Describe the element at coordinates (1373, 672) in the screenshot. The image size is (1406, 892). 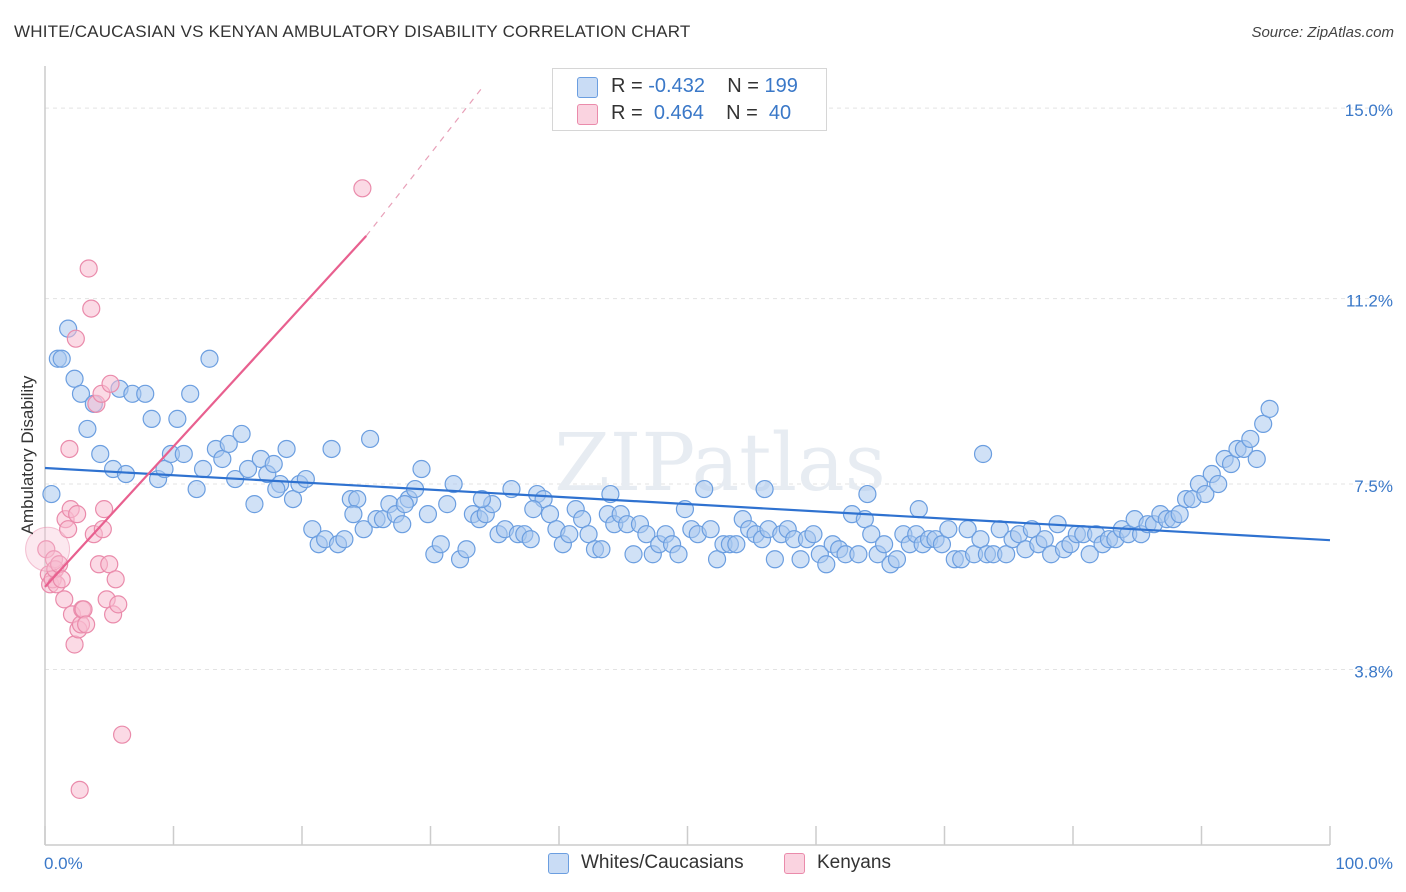
I see `y-tick-label-3: 3.8%` at that location.